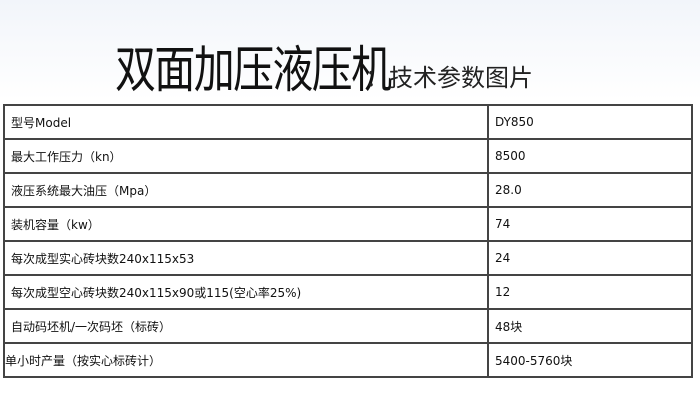 Image resolution: width=700 pixels, height=400 pixels. I want to click on spec-label: 每次成型空心砖块数240x115x90或115(空心率25%), so click(246, 292).